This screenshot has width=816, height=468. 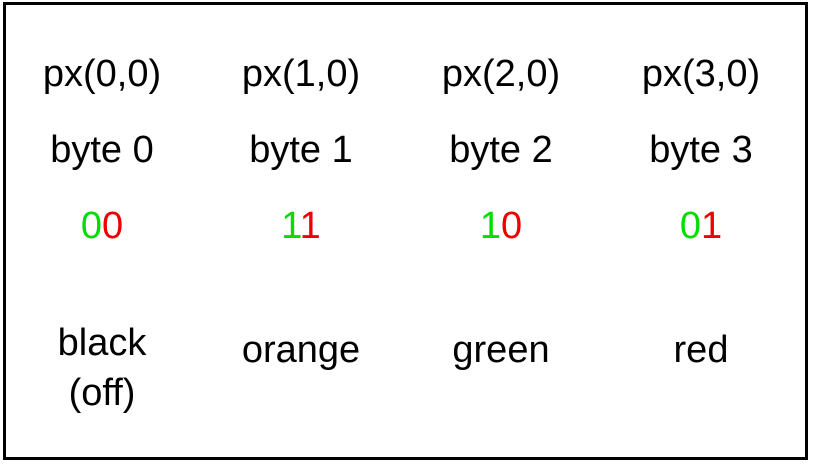 What do you see at coordinates (102, 343) in the screenshot?
I see `color-name-0: black` at bounding box center [102, 343].